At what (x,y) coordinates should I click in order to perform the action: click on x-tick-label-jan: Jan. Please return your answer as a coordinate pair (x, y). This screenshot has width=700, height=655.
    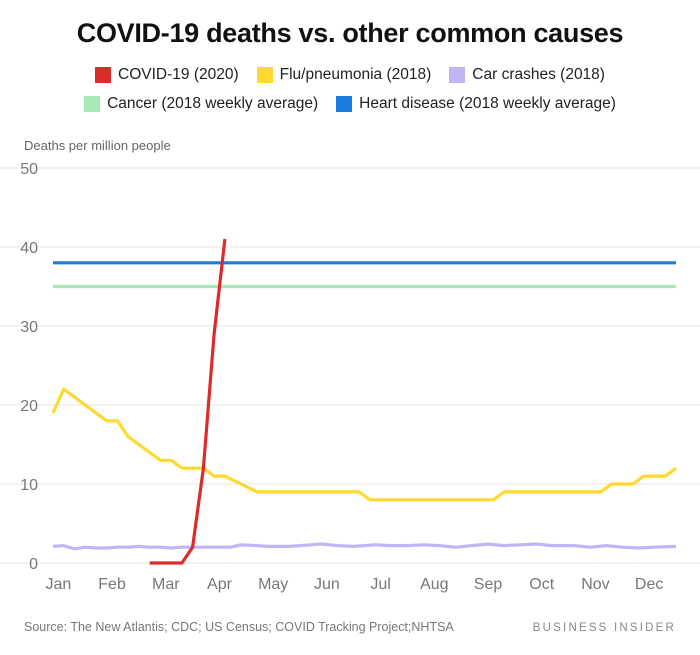
    Looking at the image, I should click on (58, 584).